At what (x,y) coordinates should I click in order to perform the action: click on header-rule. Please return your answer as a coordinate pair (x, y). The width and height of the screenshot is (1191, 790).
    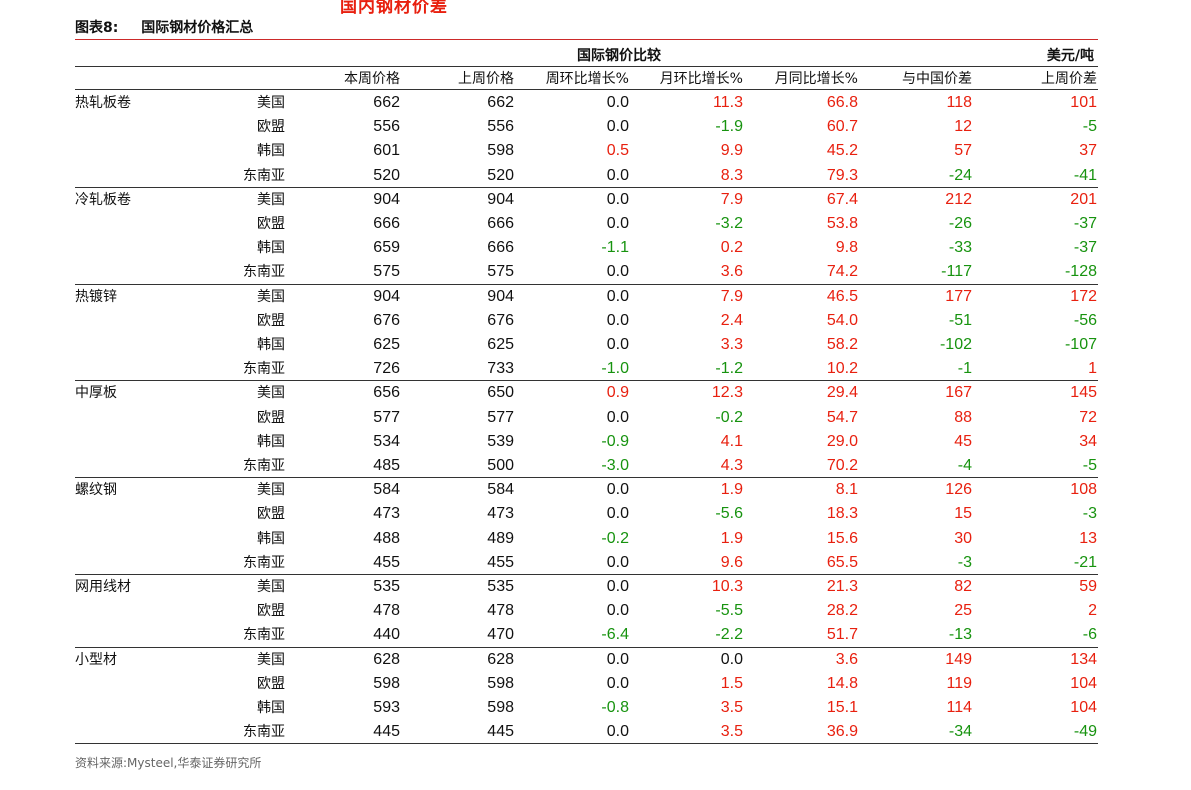
    Looking at the image, I should click on (586, 66).